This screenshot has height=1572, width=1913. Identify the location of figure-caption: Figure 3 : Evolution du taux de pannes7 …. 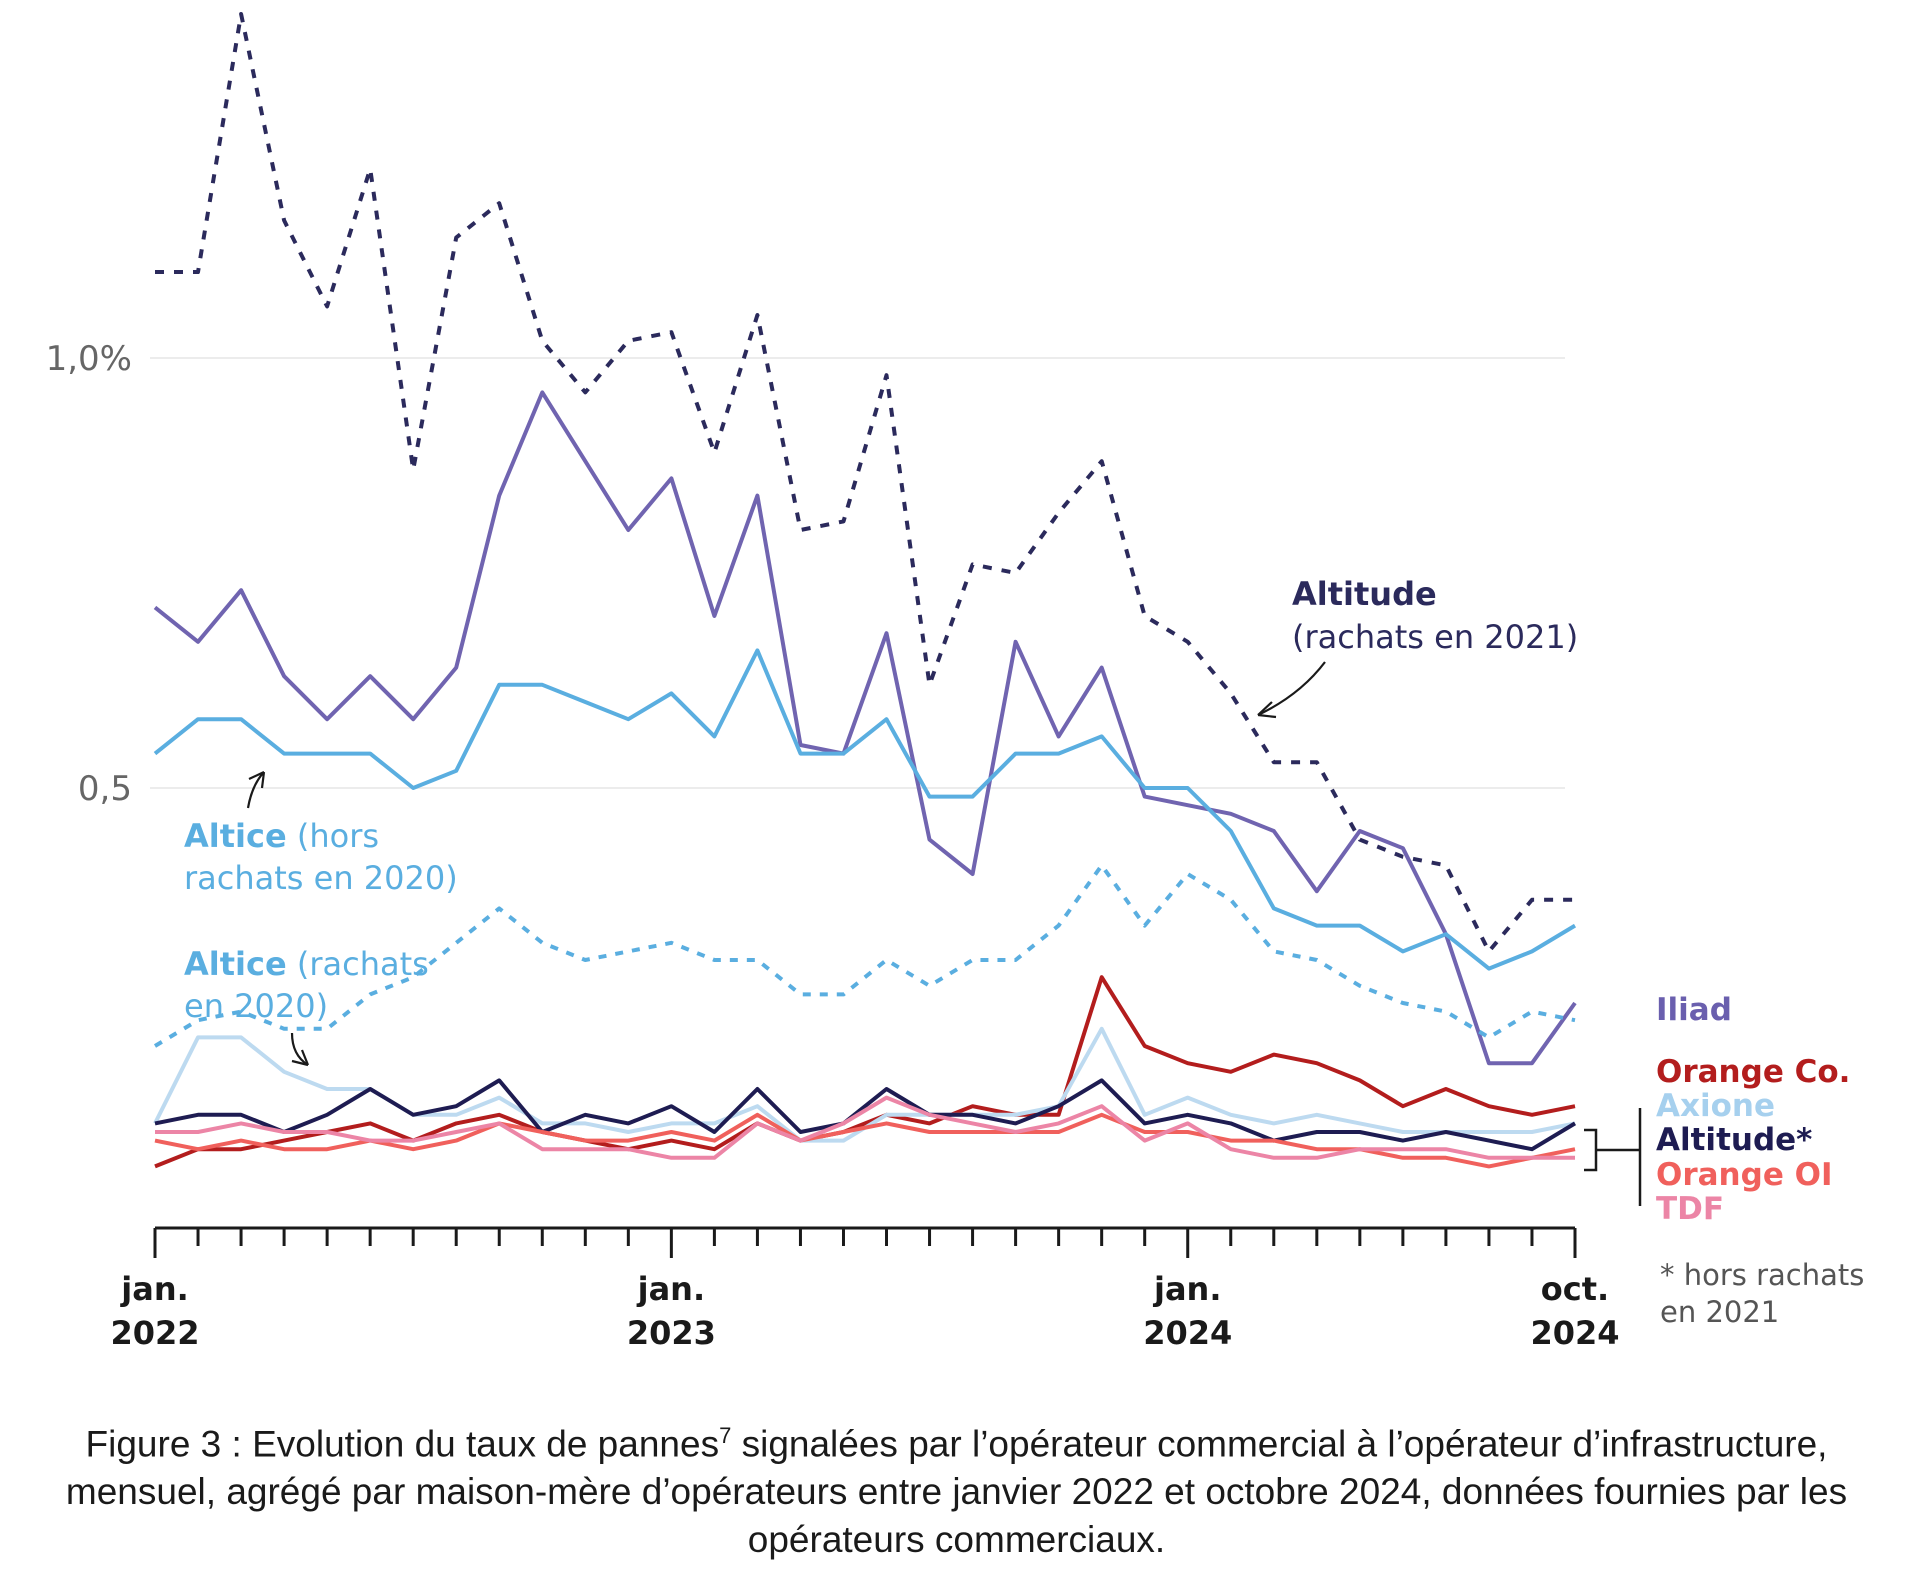
(956, 1488).